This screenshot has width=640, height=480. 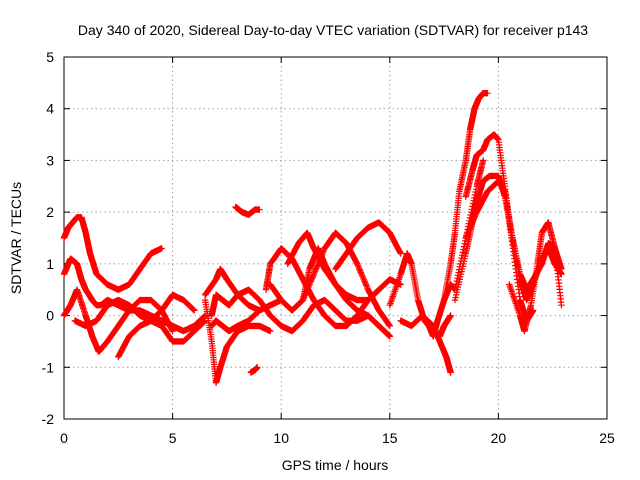 What do you see at coordinates (50, 109) in the screenshot?
I see `y-tick-label: 4` at bounding box center [50, 109].